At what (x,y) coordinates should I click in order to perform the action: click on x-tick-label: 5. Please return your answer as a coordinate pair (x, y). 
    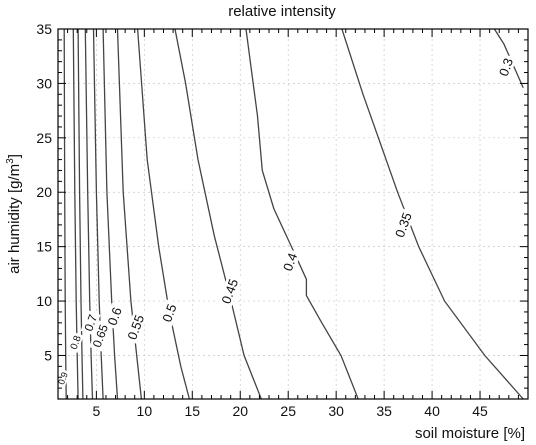
    Looking at the image, I should click on (96, 411).